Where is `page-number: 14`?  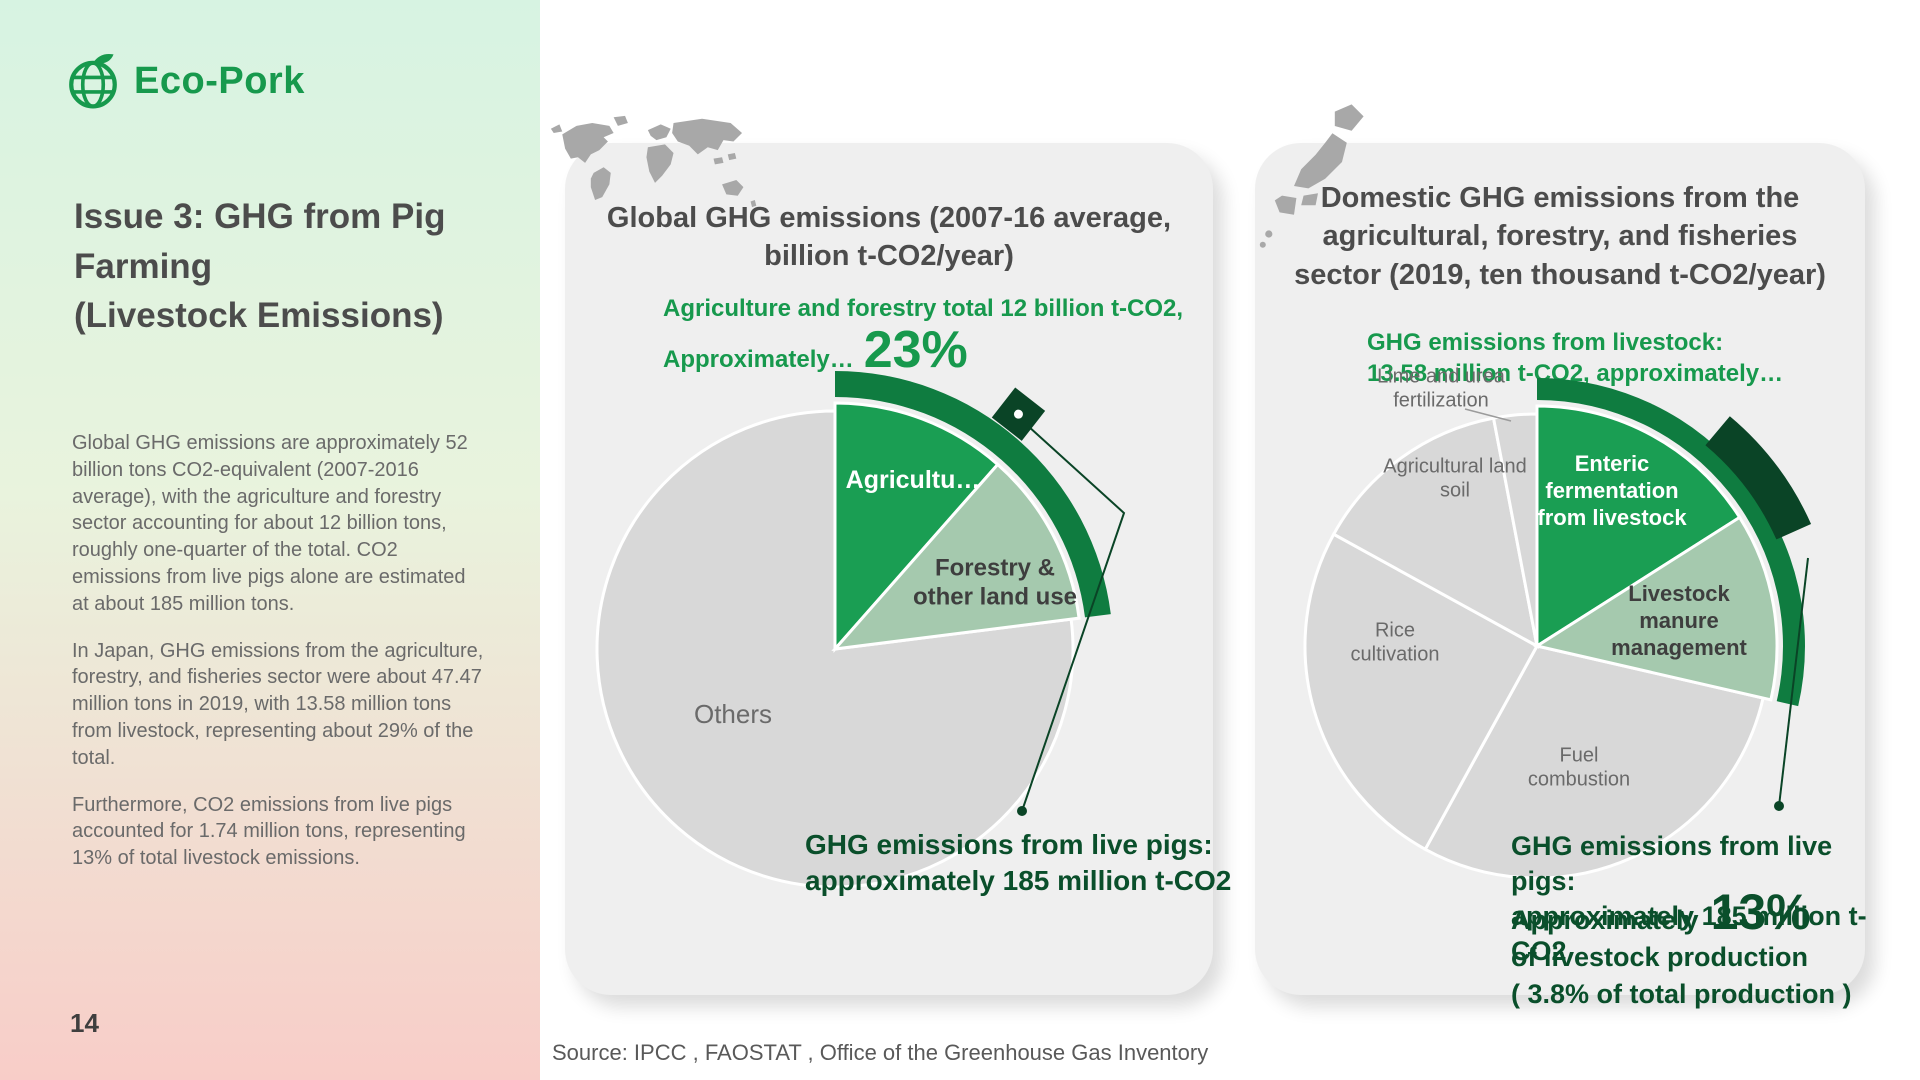 page-number: 14 is located at coordinates (84, 1023).